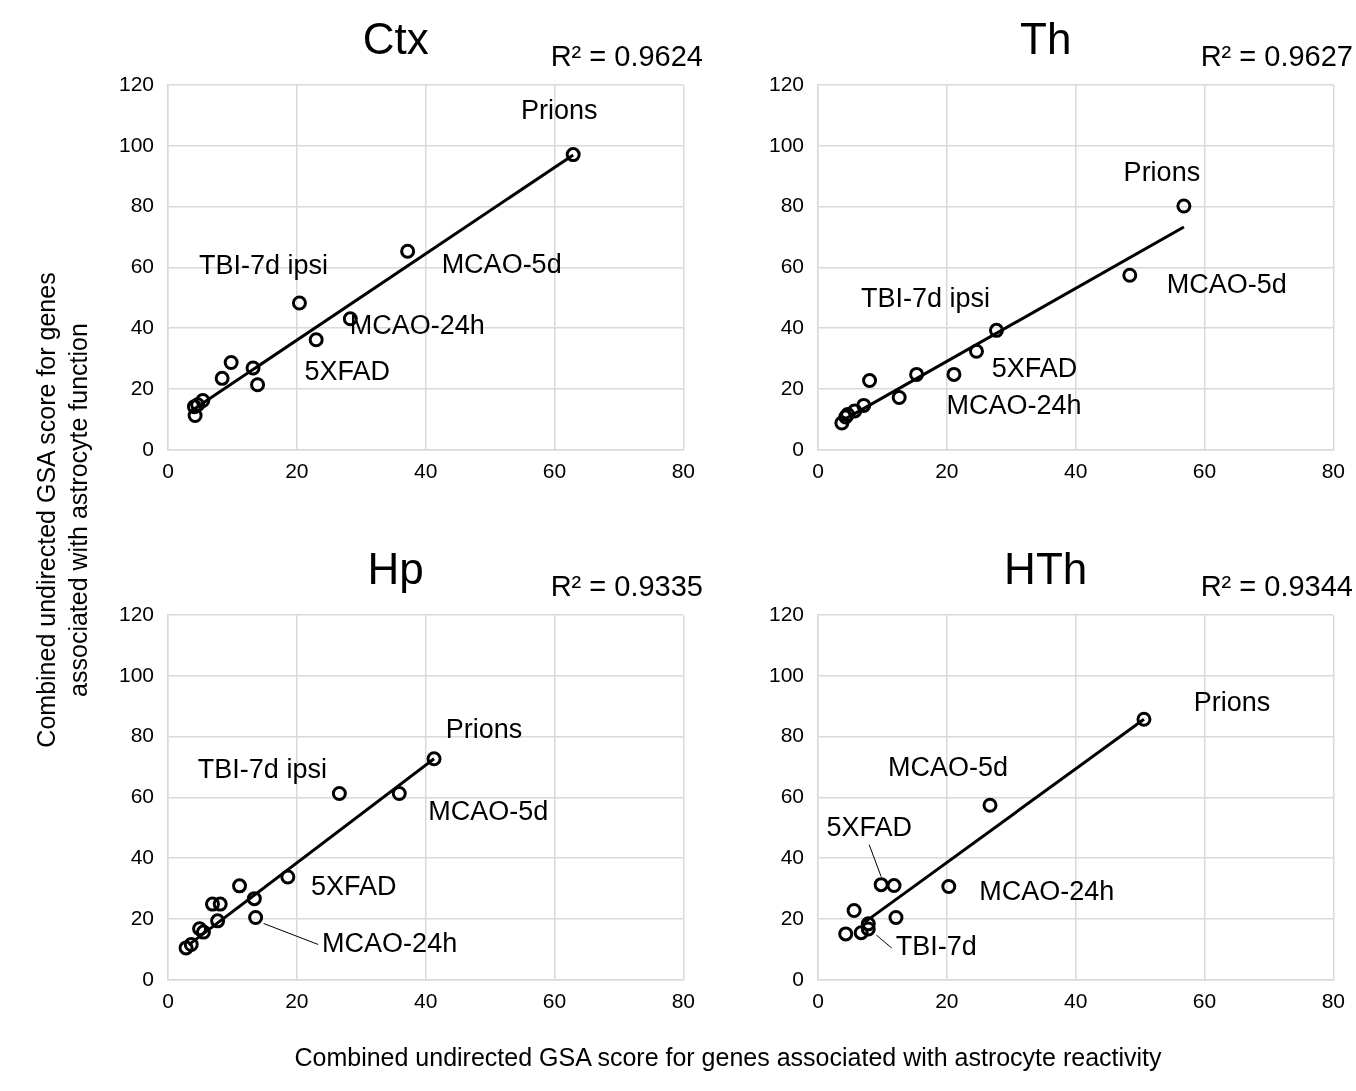 The image size is (1356, 1091). I want to click on text: R² = 0.9335, so click(626, 586).